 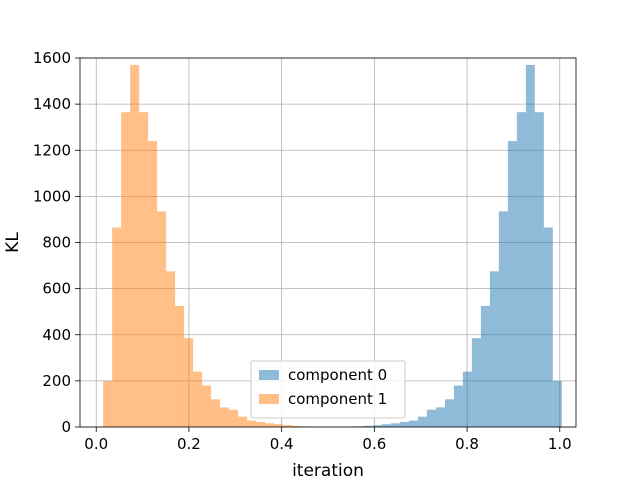 What do you see at coordinates (52, 58) in the screenshot?
I see `y-tick-label: 1600` at bounding box center [52, 58].